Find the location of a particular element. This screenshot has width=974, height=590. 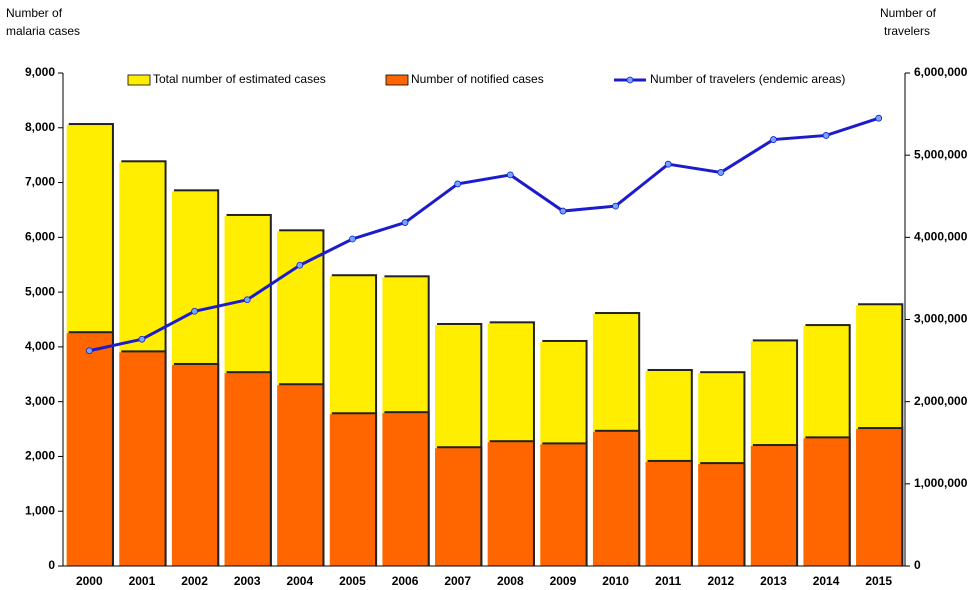

legend-label: Number of travelers (endemic areas) is located at coordinates (747, 79).